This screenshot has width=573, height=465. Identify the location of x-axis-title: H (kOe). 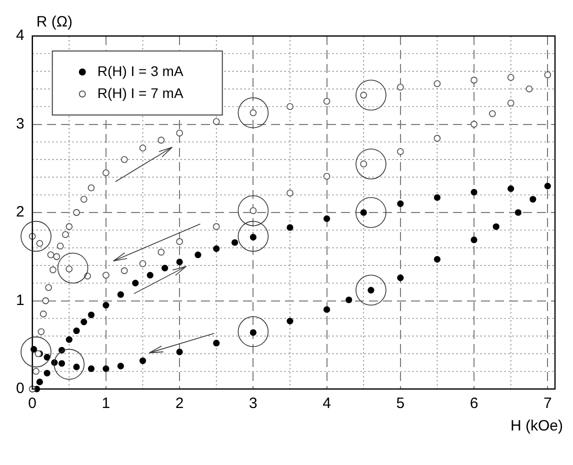
(537, 426).